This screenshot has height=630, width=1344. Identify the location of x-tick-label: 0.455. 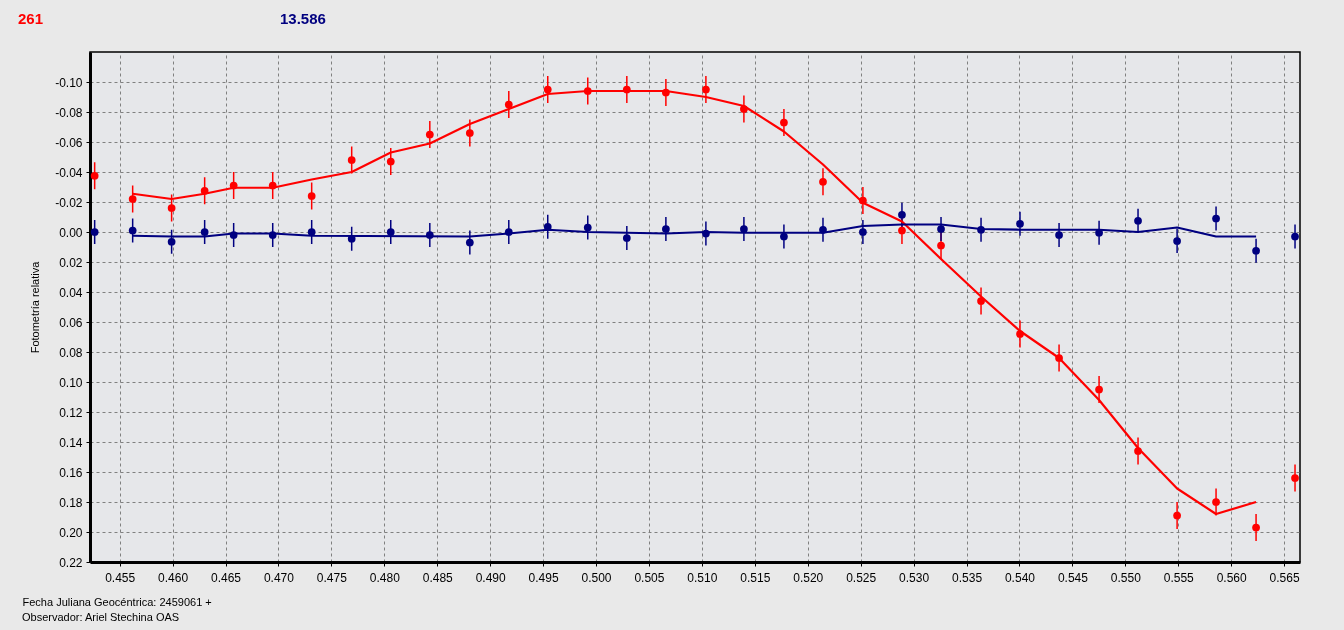
(120, 577).